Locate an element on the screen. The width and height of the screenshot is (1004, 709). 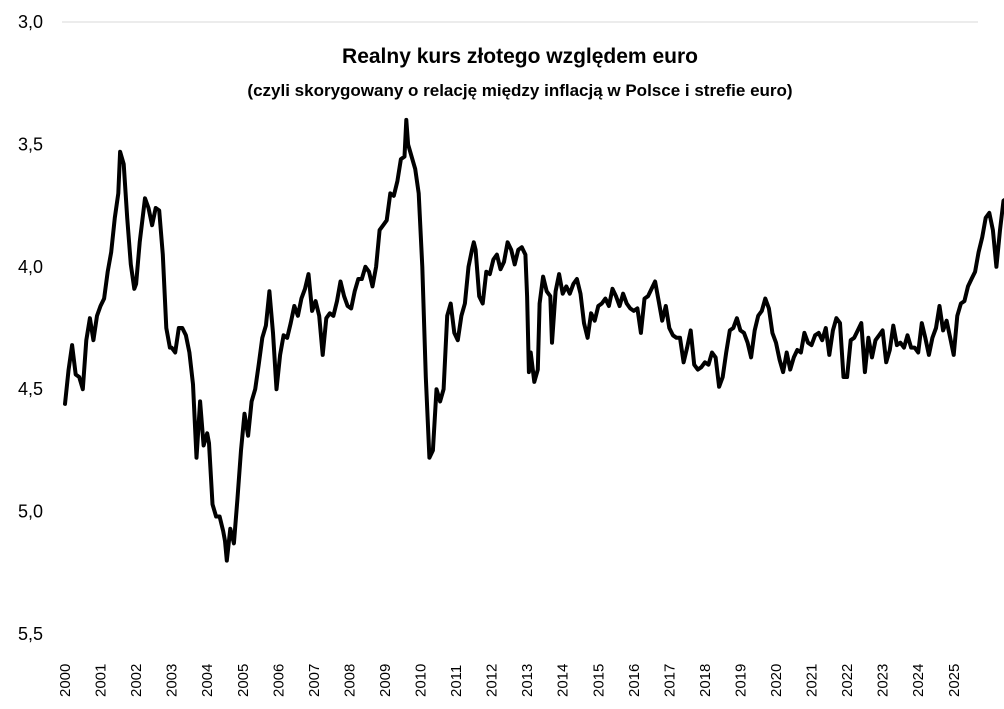
y-tick-label: 4,0 is located at coordinates (30, 267).